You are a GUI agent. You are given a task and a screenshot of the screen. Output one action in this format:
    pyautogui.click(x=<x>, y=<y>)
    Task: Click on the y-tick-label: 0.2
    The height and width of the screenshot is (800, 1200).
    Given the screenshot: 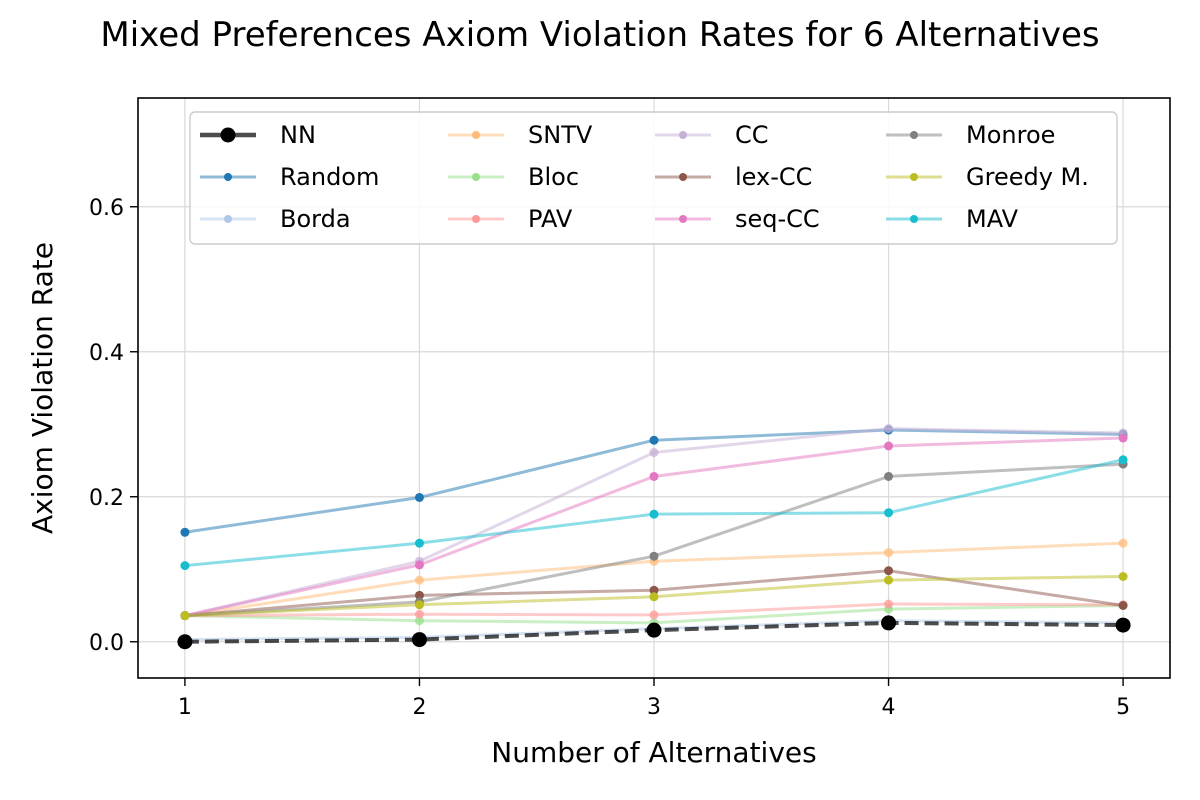 What is the action you would take?
    pyautogui.click(x=106, y=498)
    